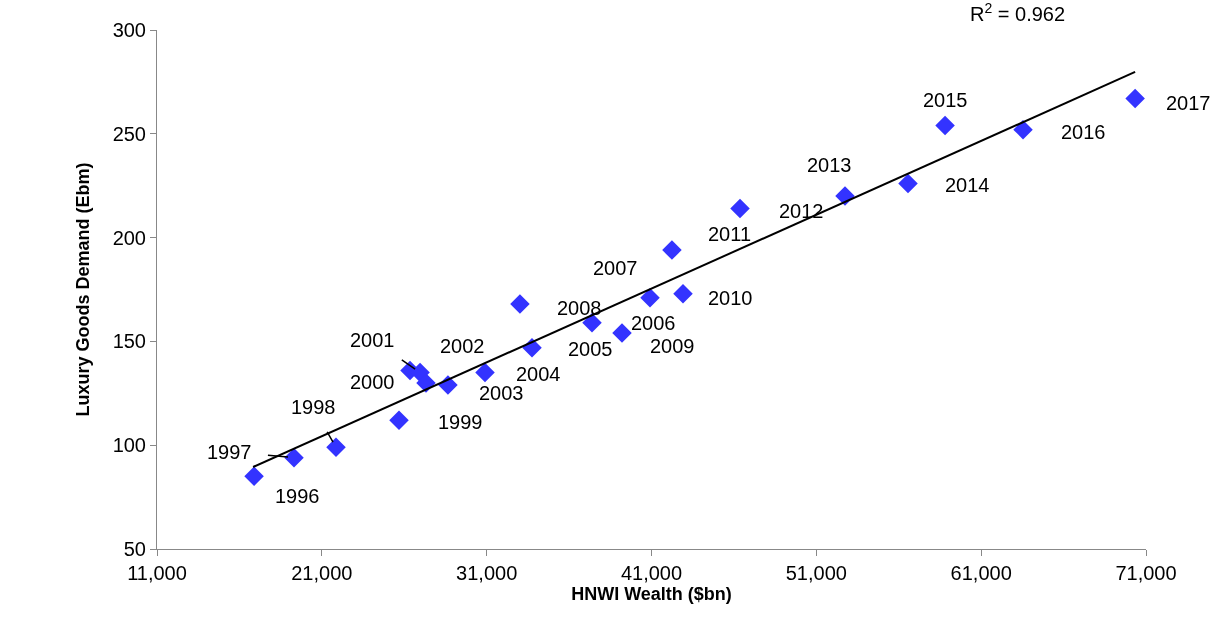 The image size is (1222, 627). What do you see at coordinates (322, 573) in the screenshot?
I see `x-tick-label: 21,000` at bounding box center [322, 573].